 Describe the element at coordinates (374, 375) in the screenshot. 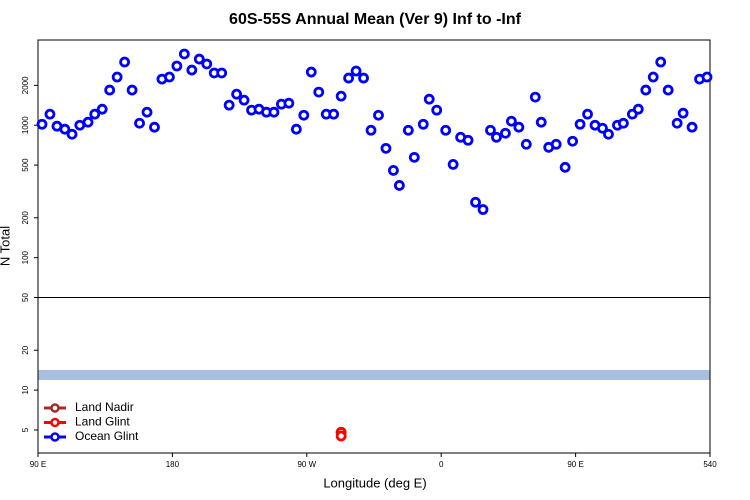

I see `band` at that location.